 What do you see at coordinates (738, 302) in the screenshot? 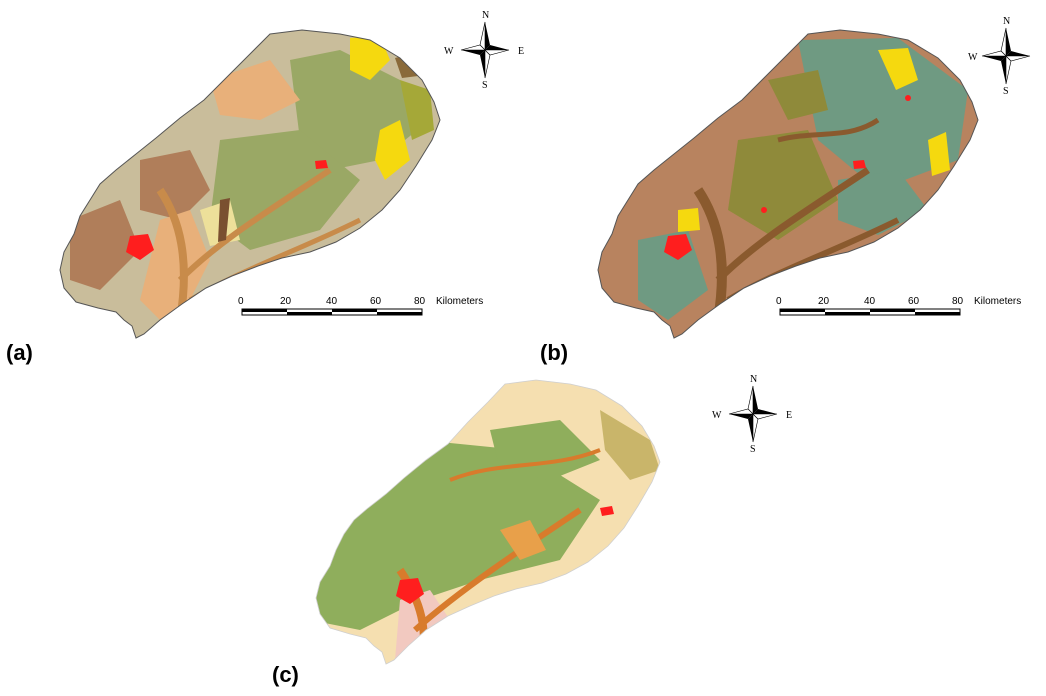
I see `urban-area-b5` at bounding box center [738, 302].